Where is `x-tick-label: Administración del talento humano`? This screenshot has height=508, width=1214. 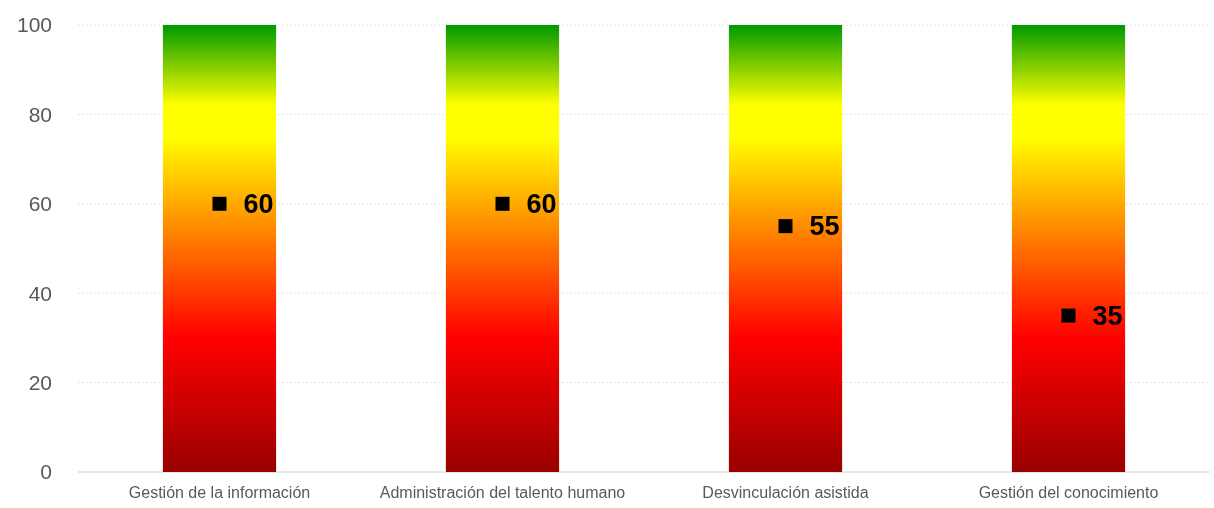 x-tick-label: Administración del talento humano is located at coordinates (502, 492).